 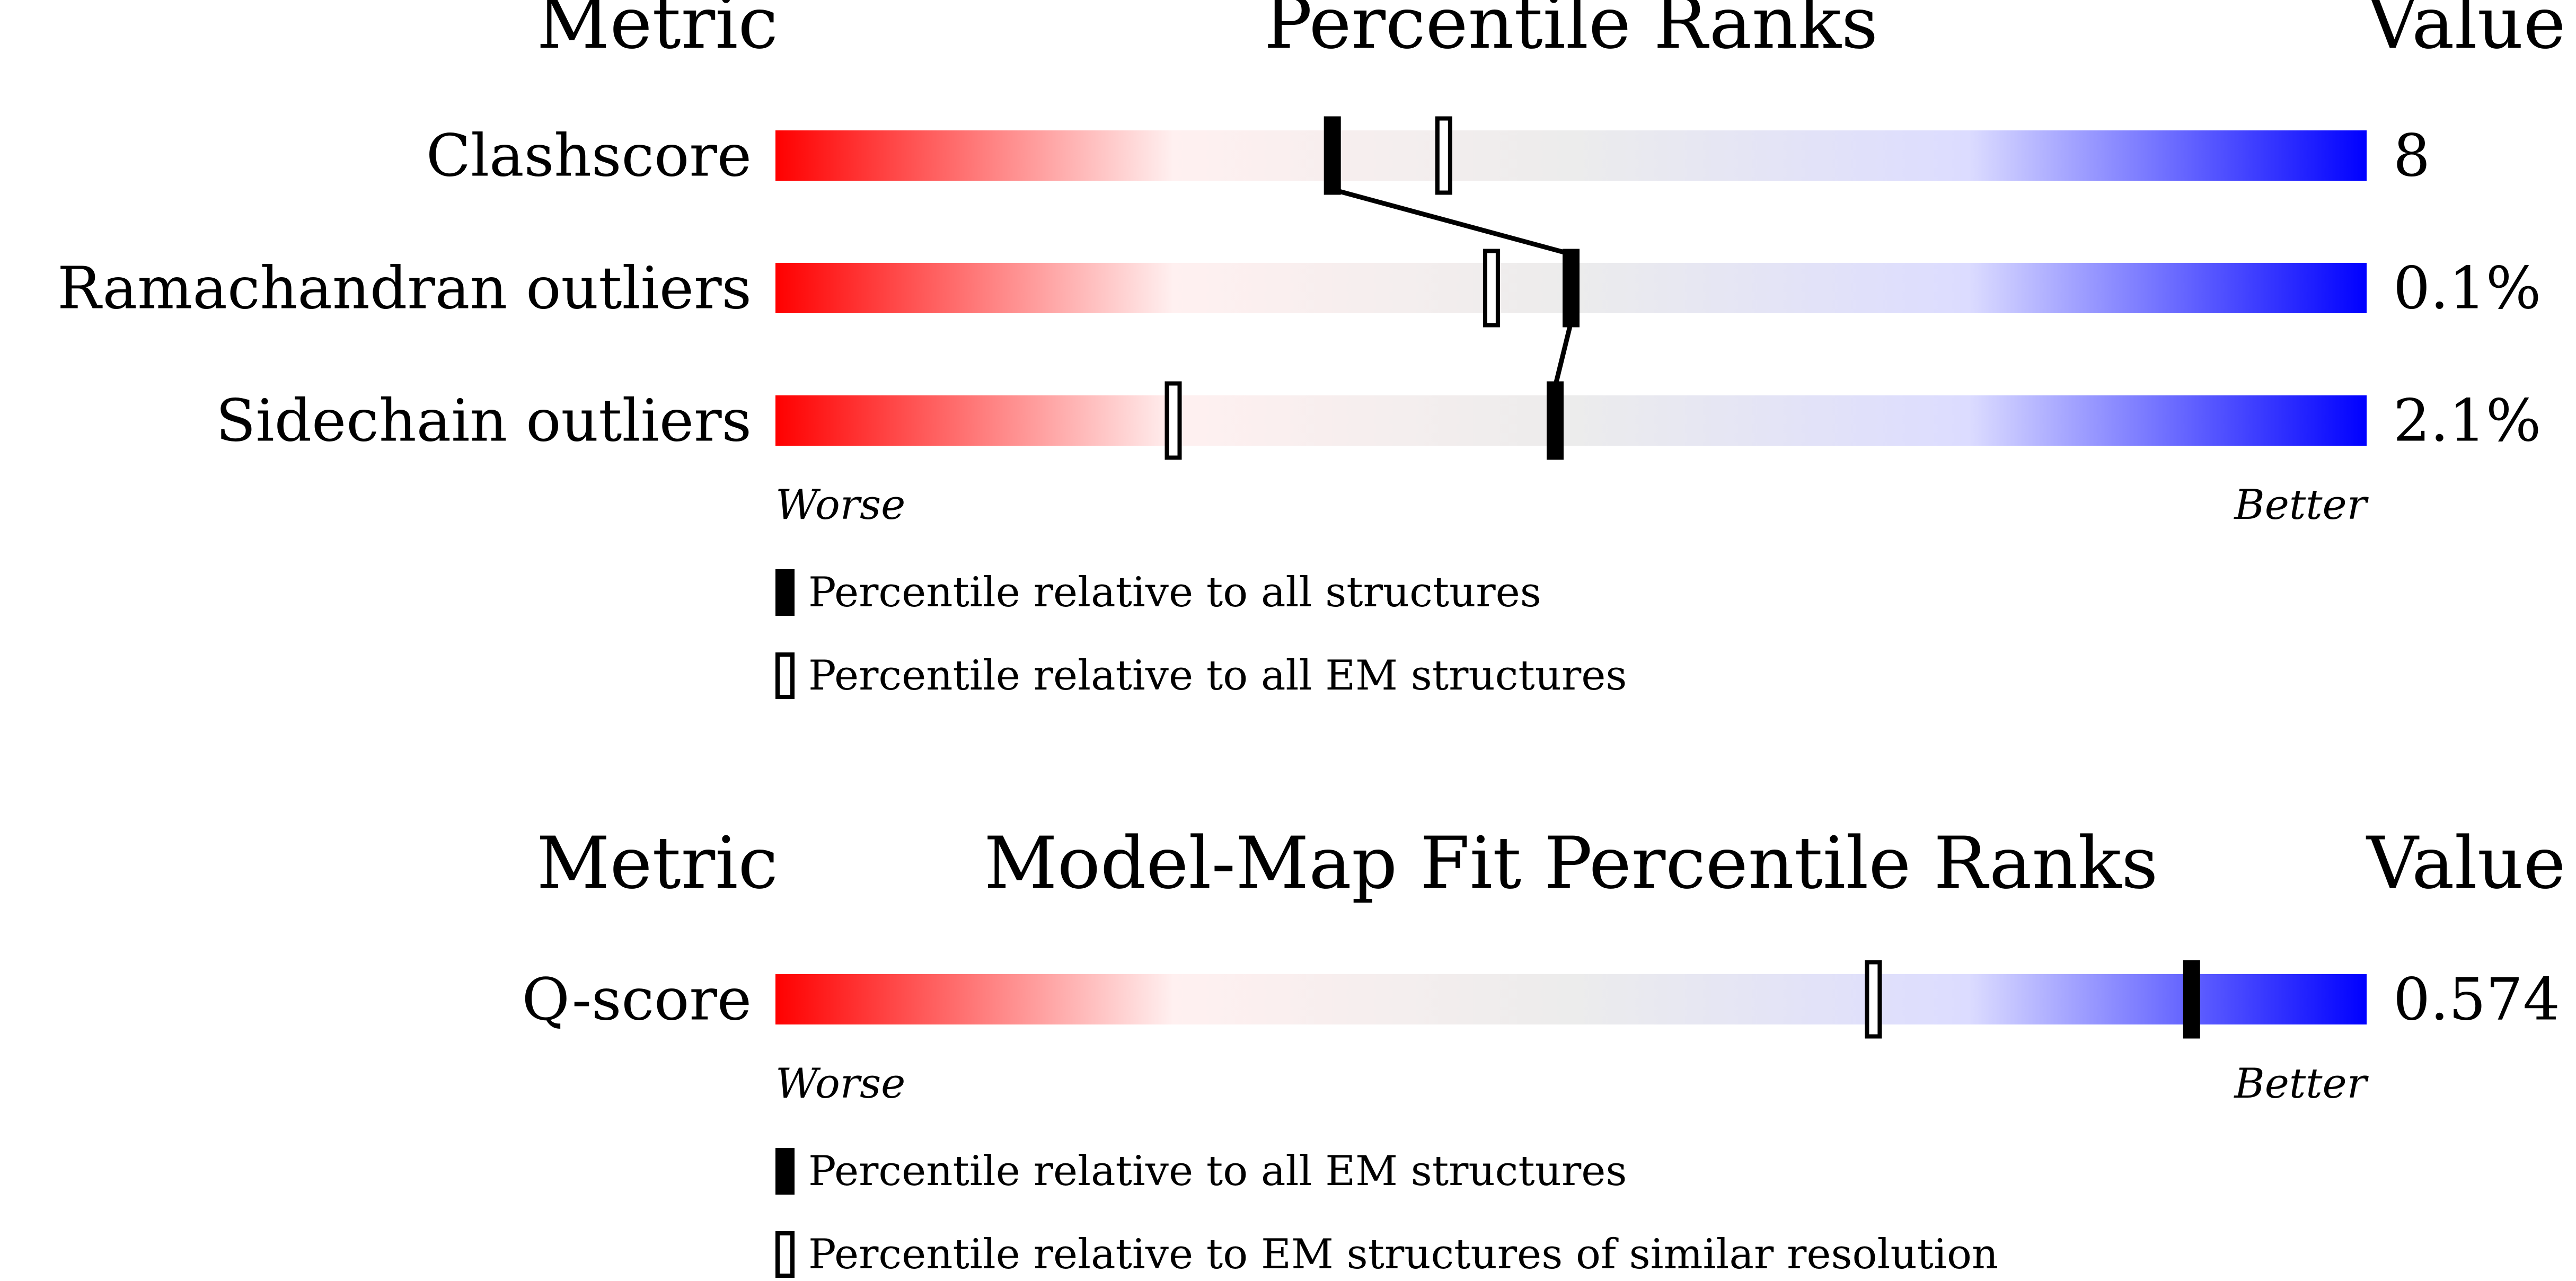 I want to click on metric-label: Clashscore, so click(x=589, y=156).